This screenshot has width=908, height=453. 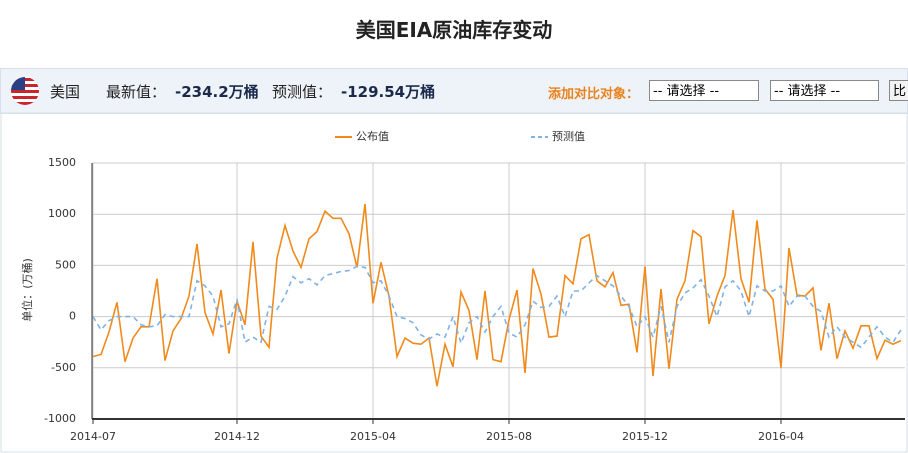 I want to click on x-tick-label: 2015-08, so click(x=509, y=436).